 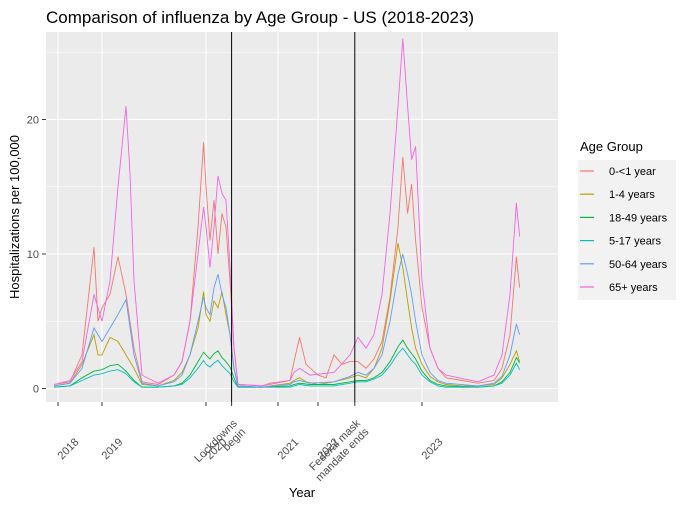 I want to click on x-tick-label: 2023, so click(x=433, y=449).